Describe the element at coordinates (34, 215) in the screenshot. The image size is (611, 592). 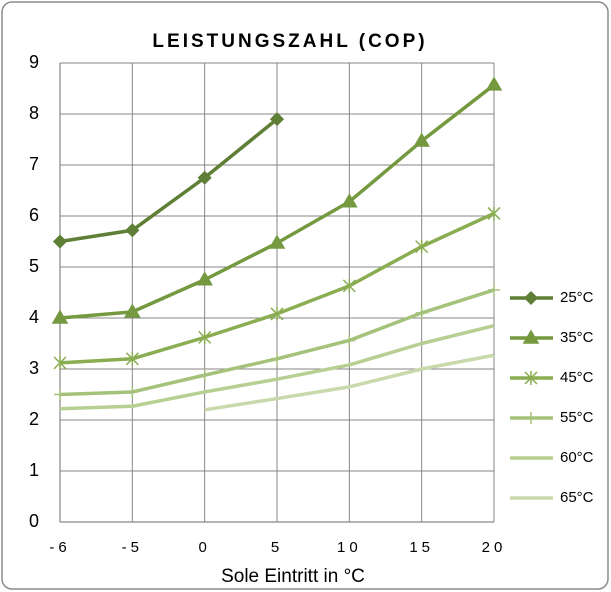
I see `y-tick-label: 6` at that location.